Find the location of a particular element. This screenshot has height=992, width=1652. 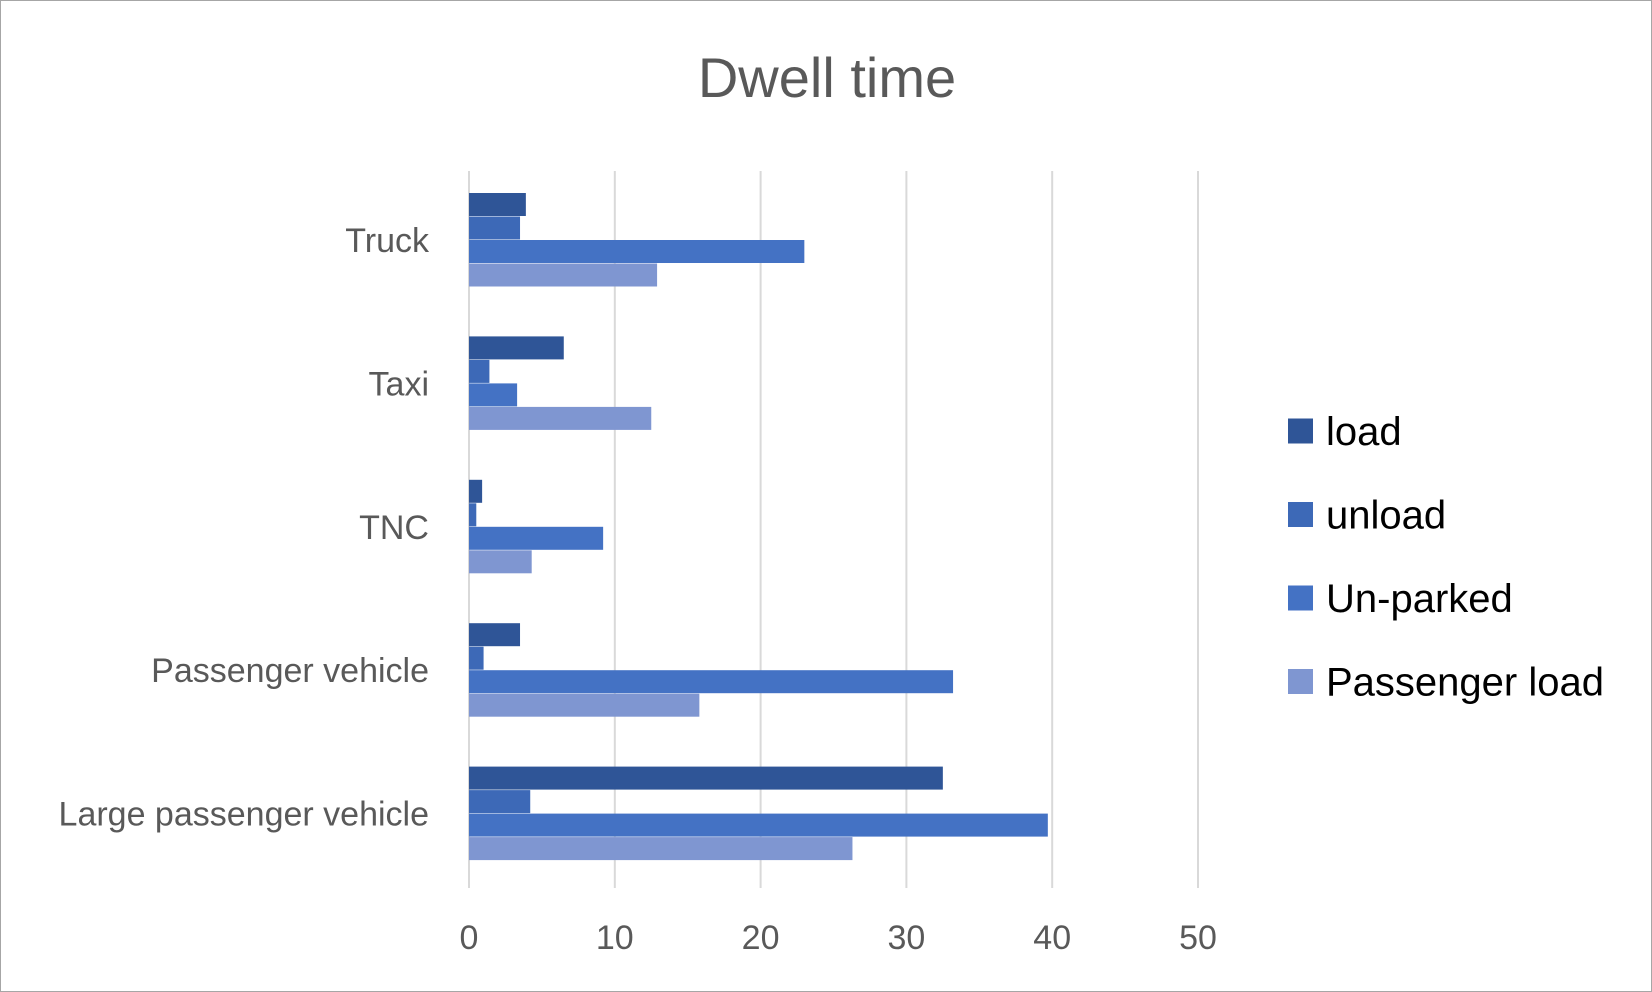

x-tick-label: 10 is located at coordinates (615, 938).